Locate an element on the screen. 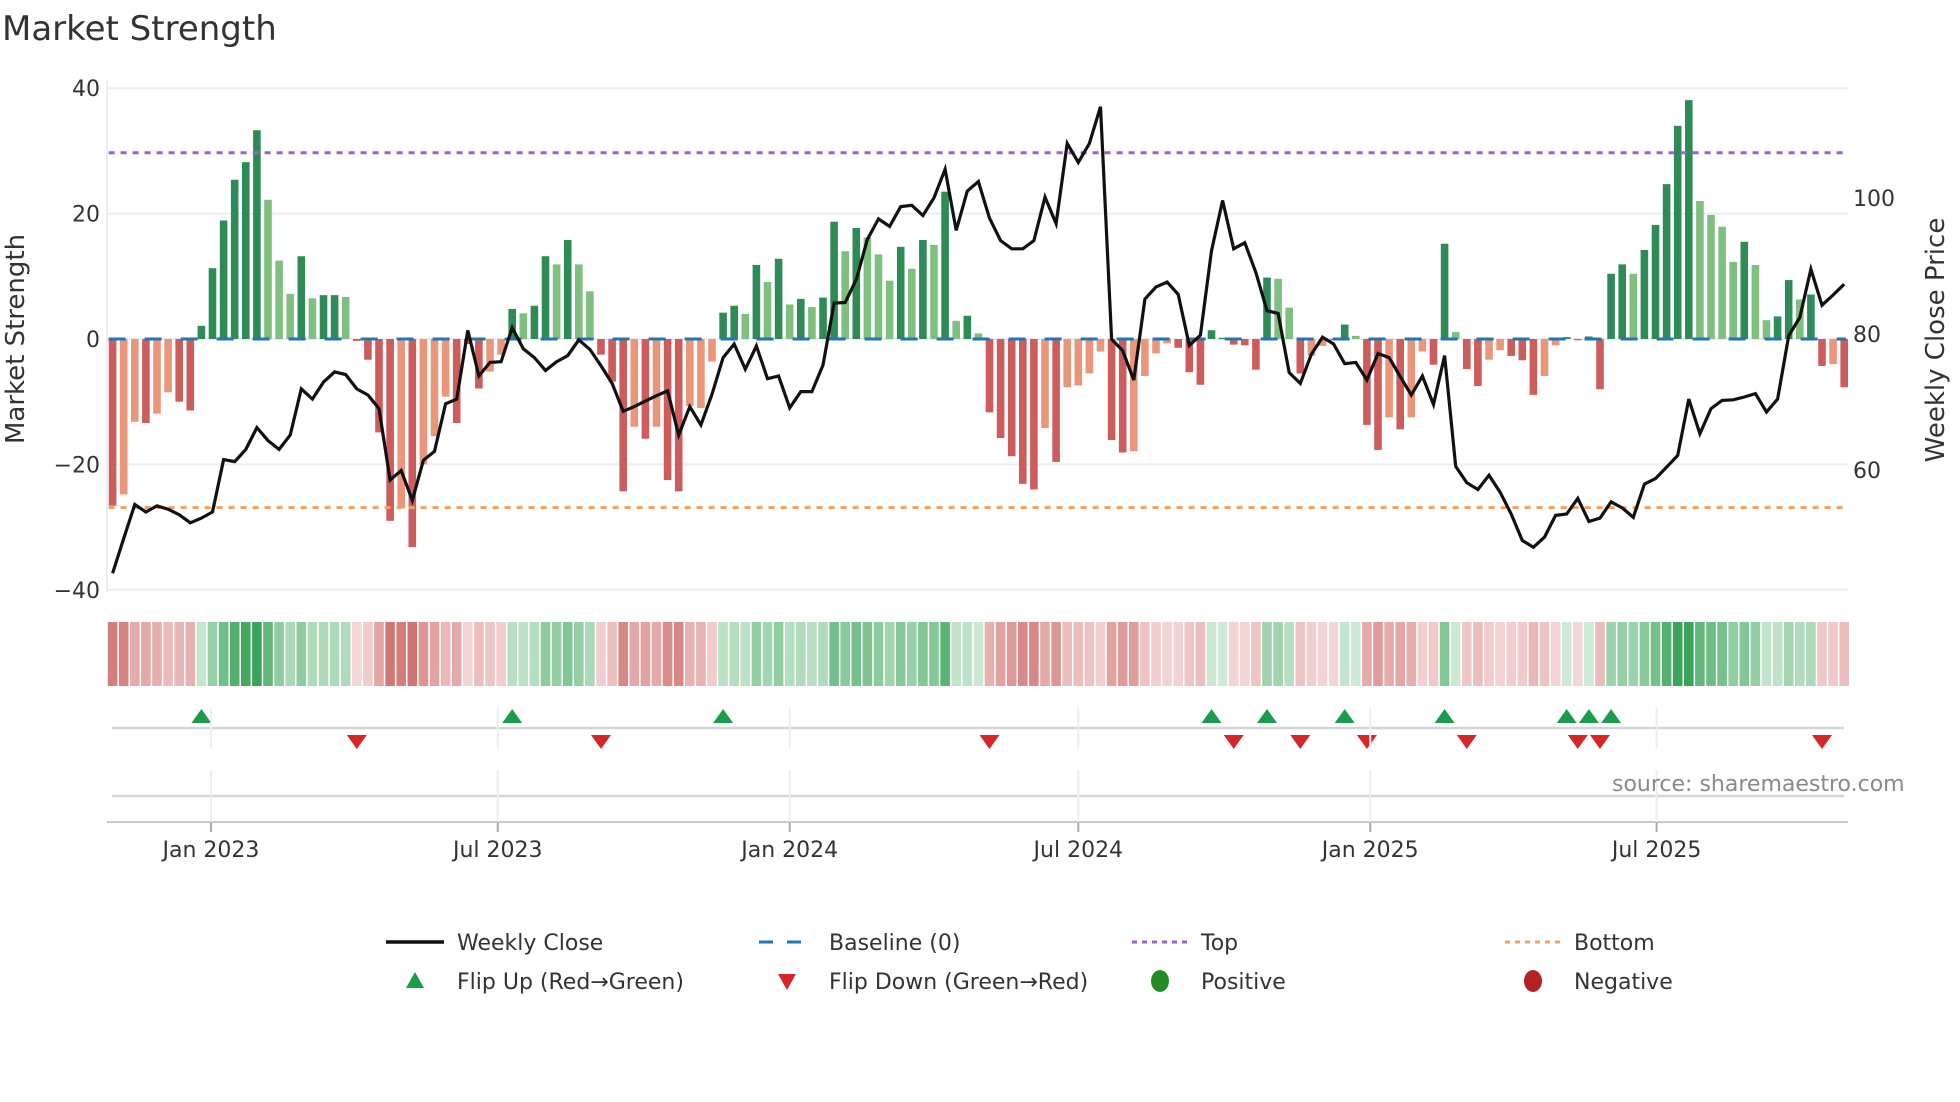  y2-tick-label: 60 is located at coordinates (1867, 471).